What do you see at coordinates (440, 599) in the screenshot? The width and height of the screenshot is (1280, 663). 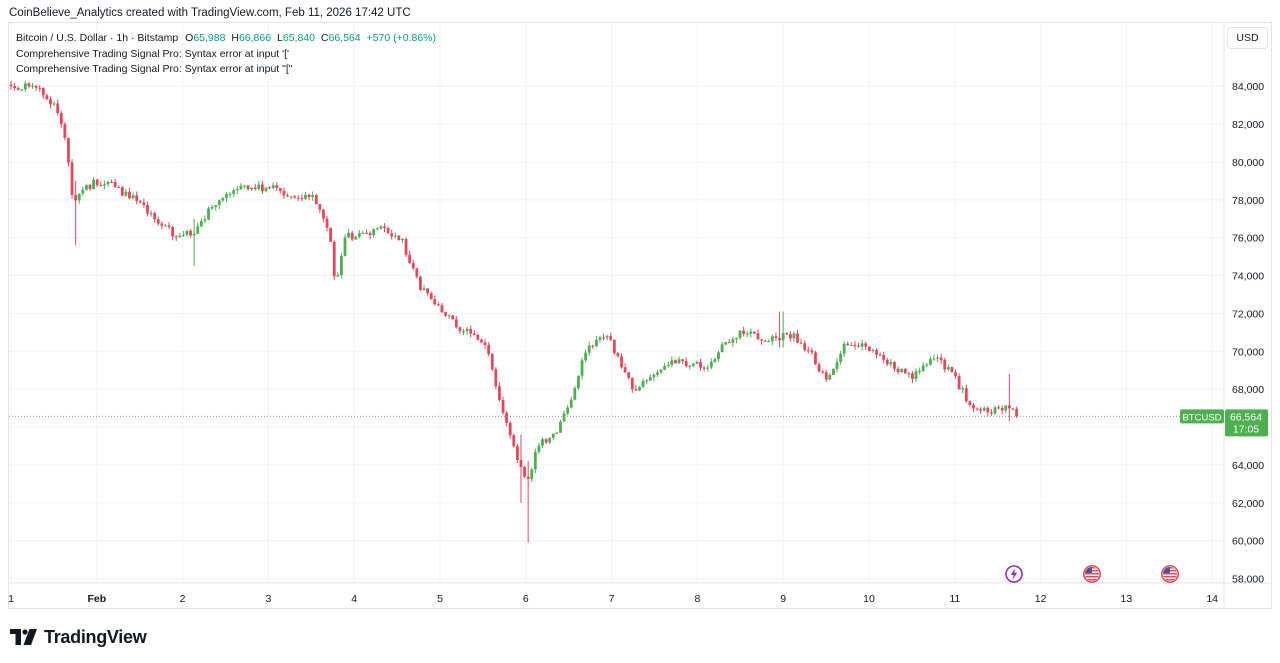 I see `x-tick-label: 5` at bounding box center [440, 599].